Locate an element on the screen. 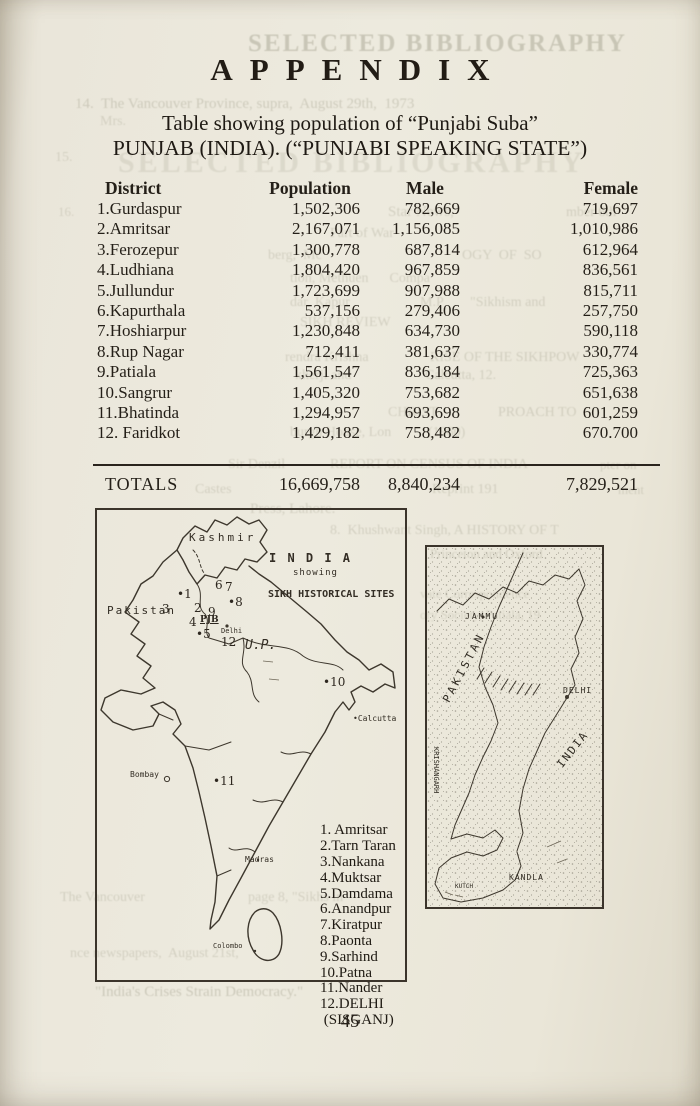 The image size is (700, 1106). cell-population: 1,429,182 is located at coordinates (326, 433).